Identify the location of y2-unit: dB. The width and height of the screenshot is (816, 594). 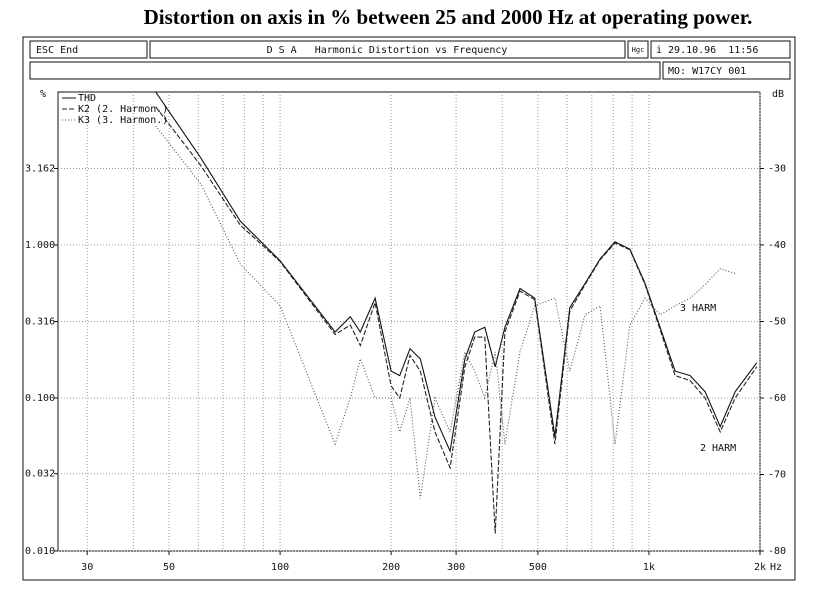
(778, 94).